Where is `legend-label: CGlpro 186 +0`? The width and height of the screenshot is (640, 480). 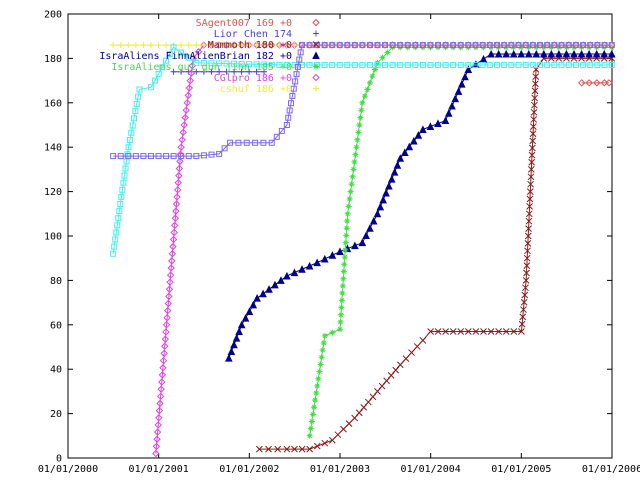
legend-label: CGlpro 186 +0 is located at coordinates (253, 78).